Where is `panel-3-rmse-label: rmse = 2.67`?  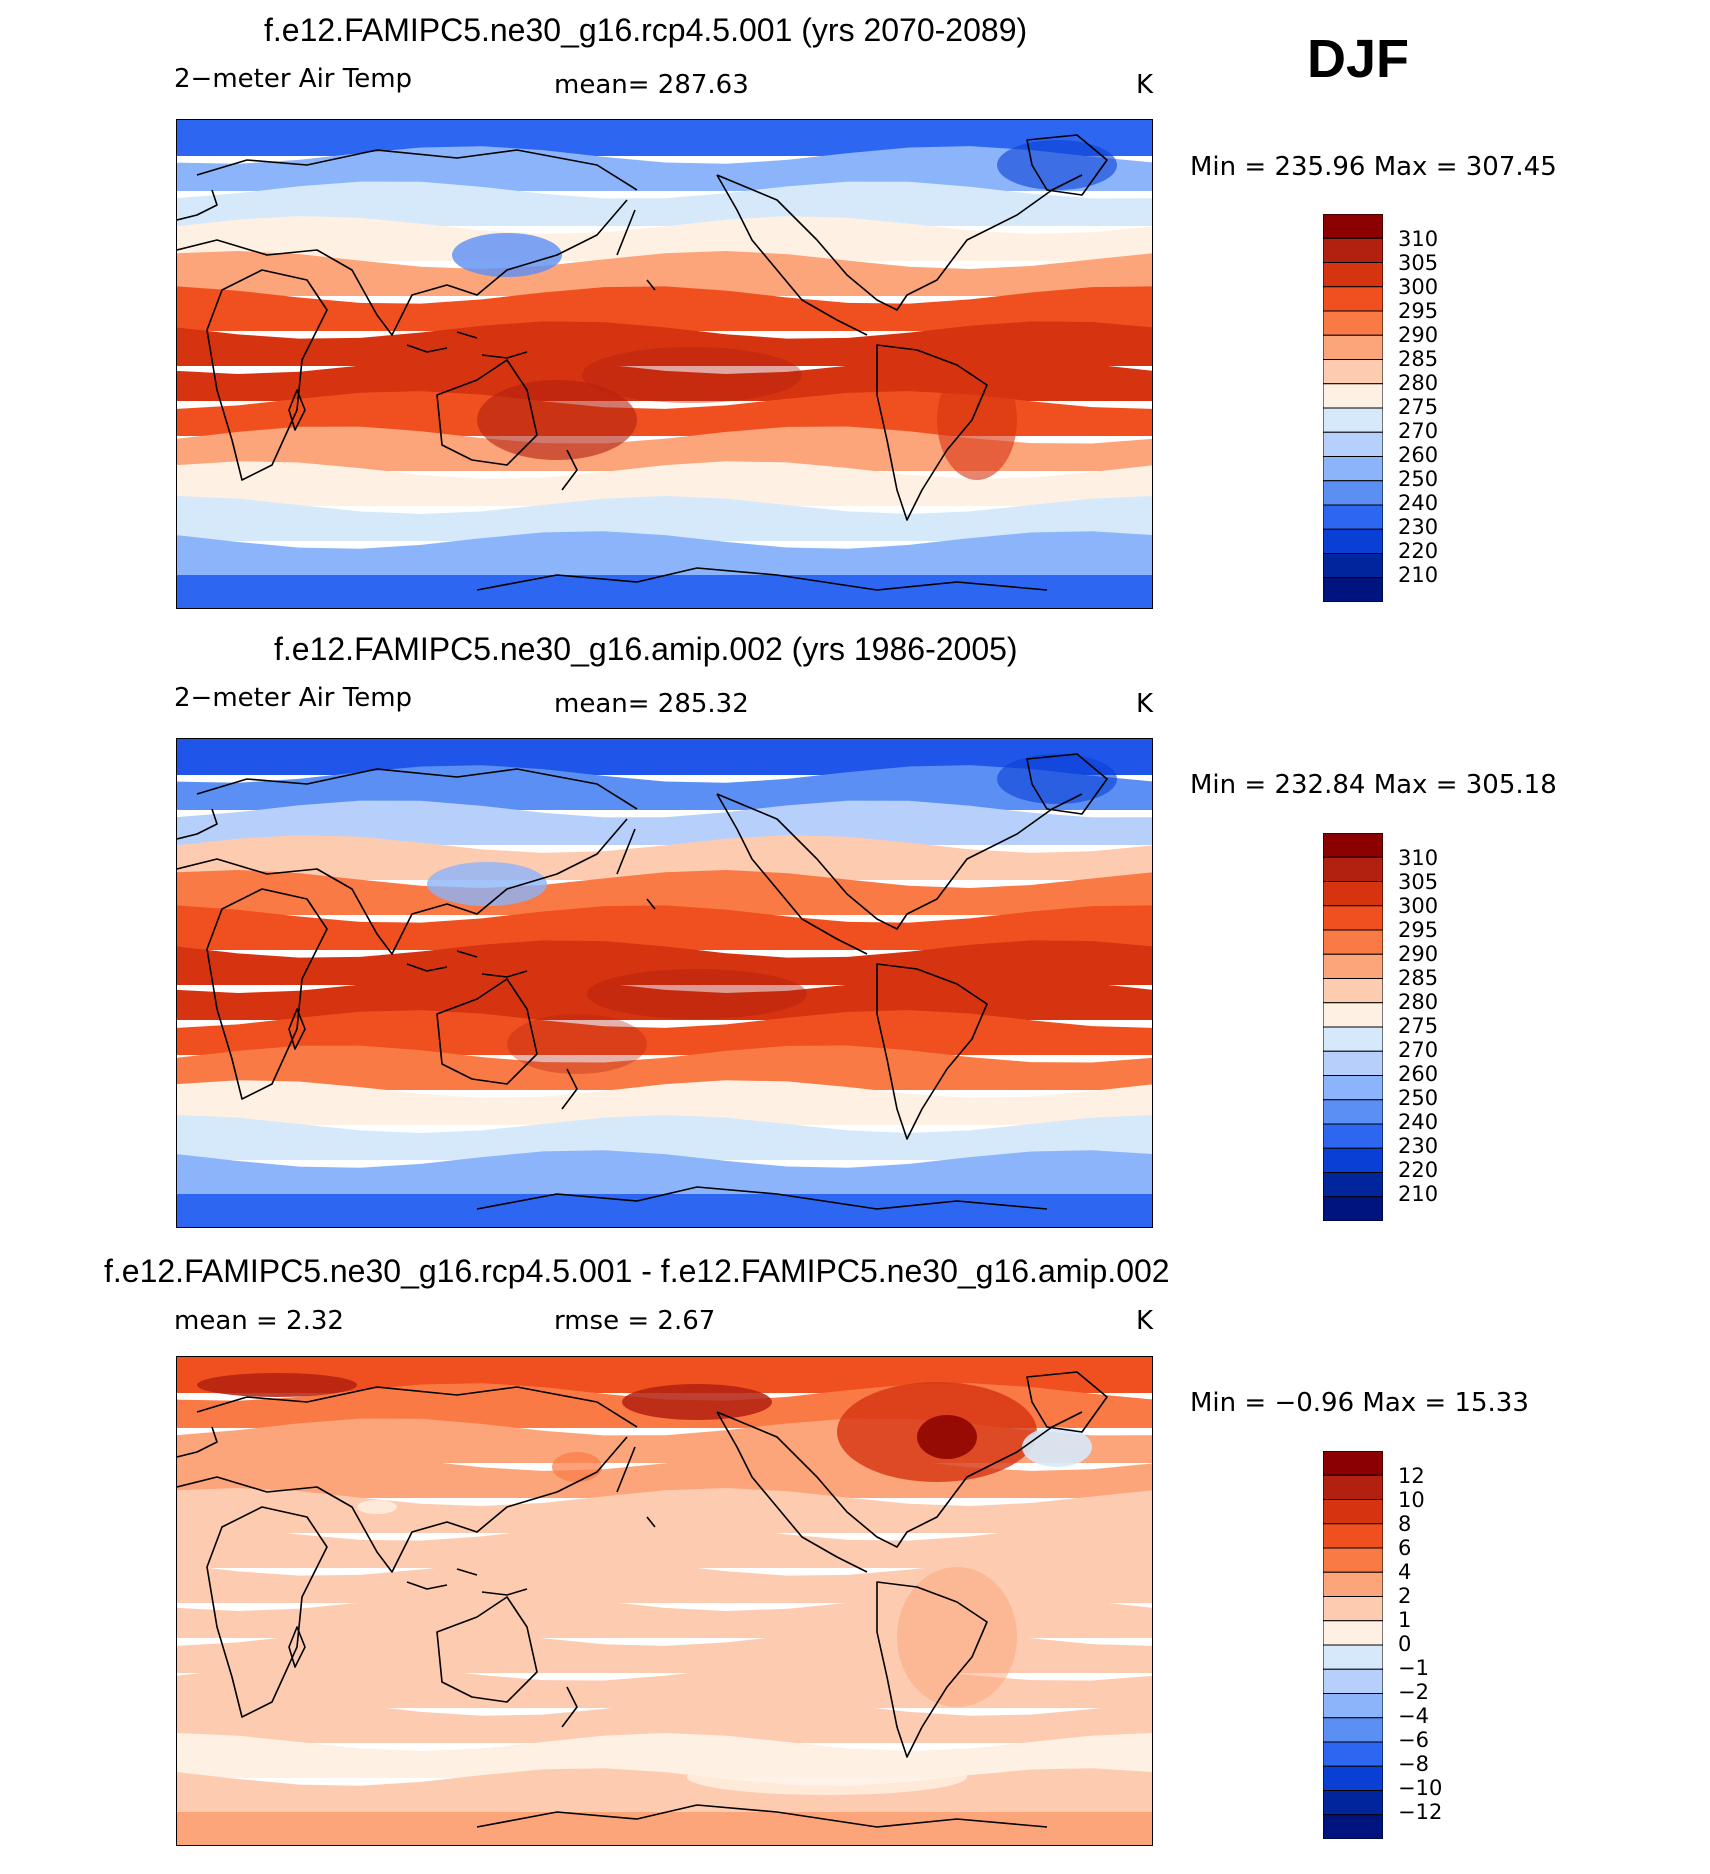 panel-3-rmse-label: rmse = 2.67 is located at coordinates (635, 1321).